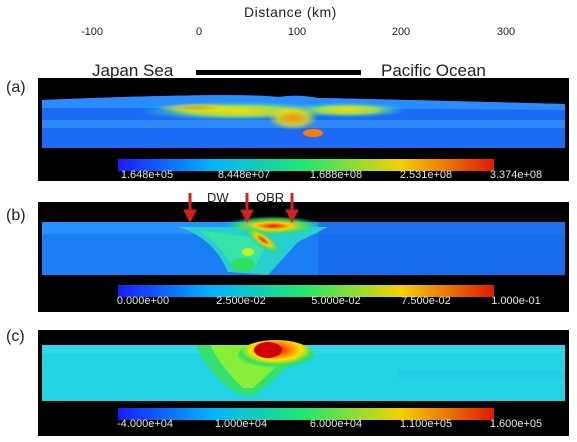 Image resolution: width=577 pixels, height=442 pixels. Describe the element at coordinates (241, 301) in the screenshot. I see `colorbar-b-label: 2.500e-02` at that location.